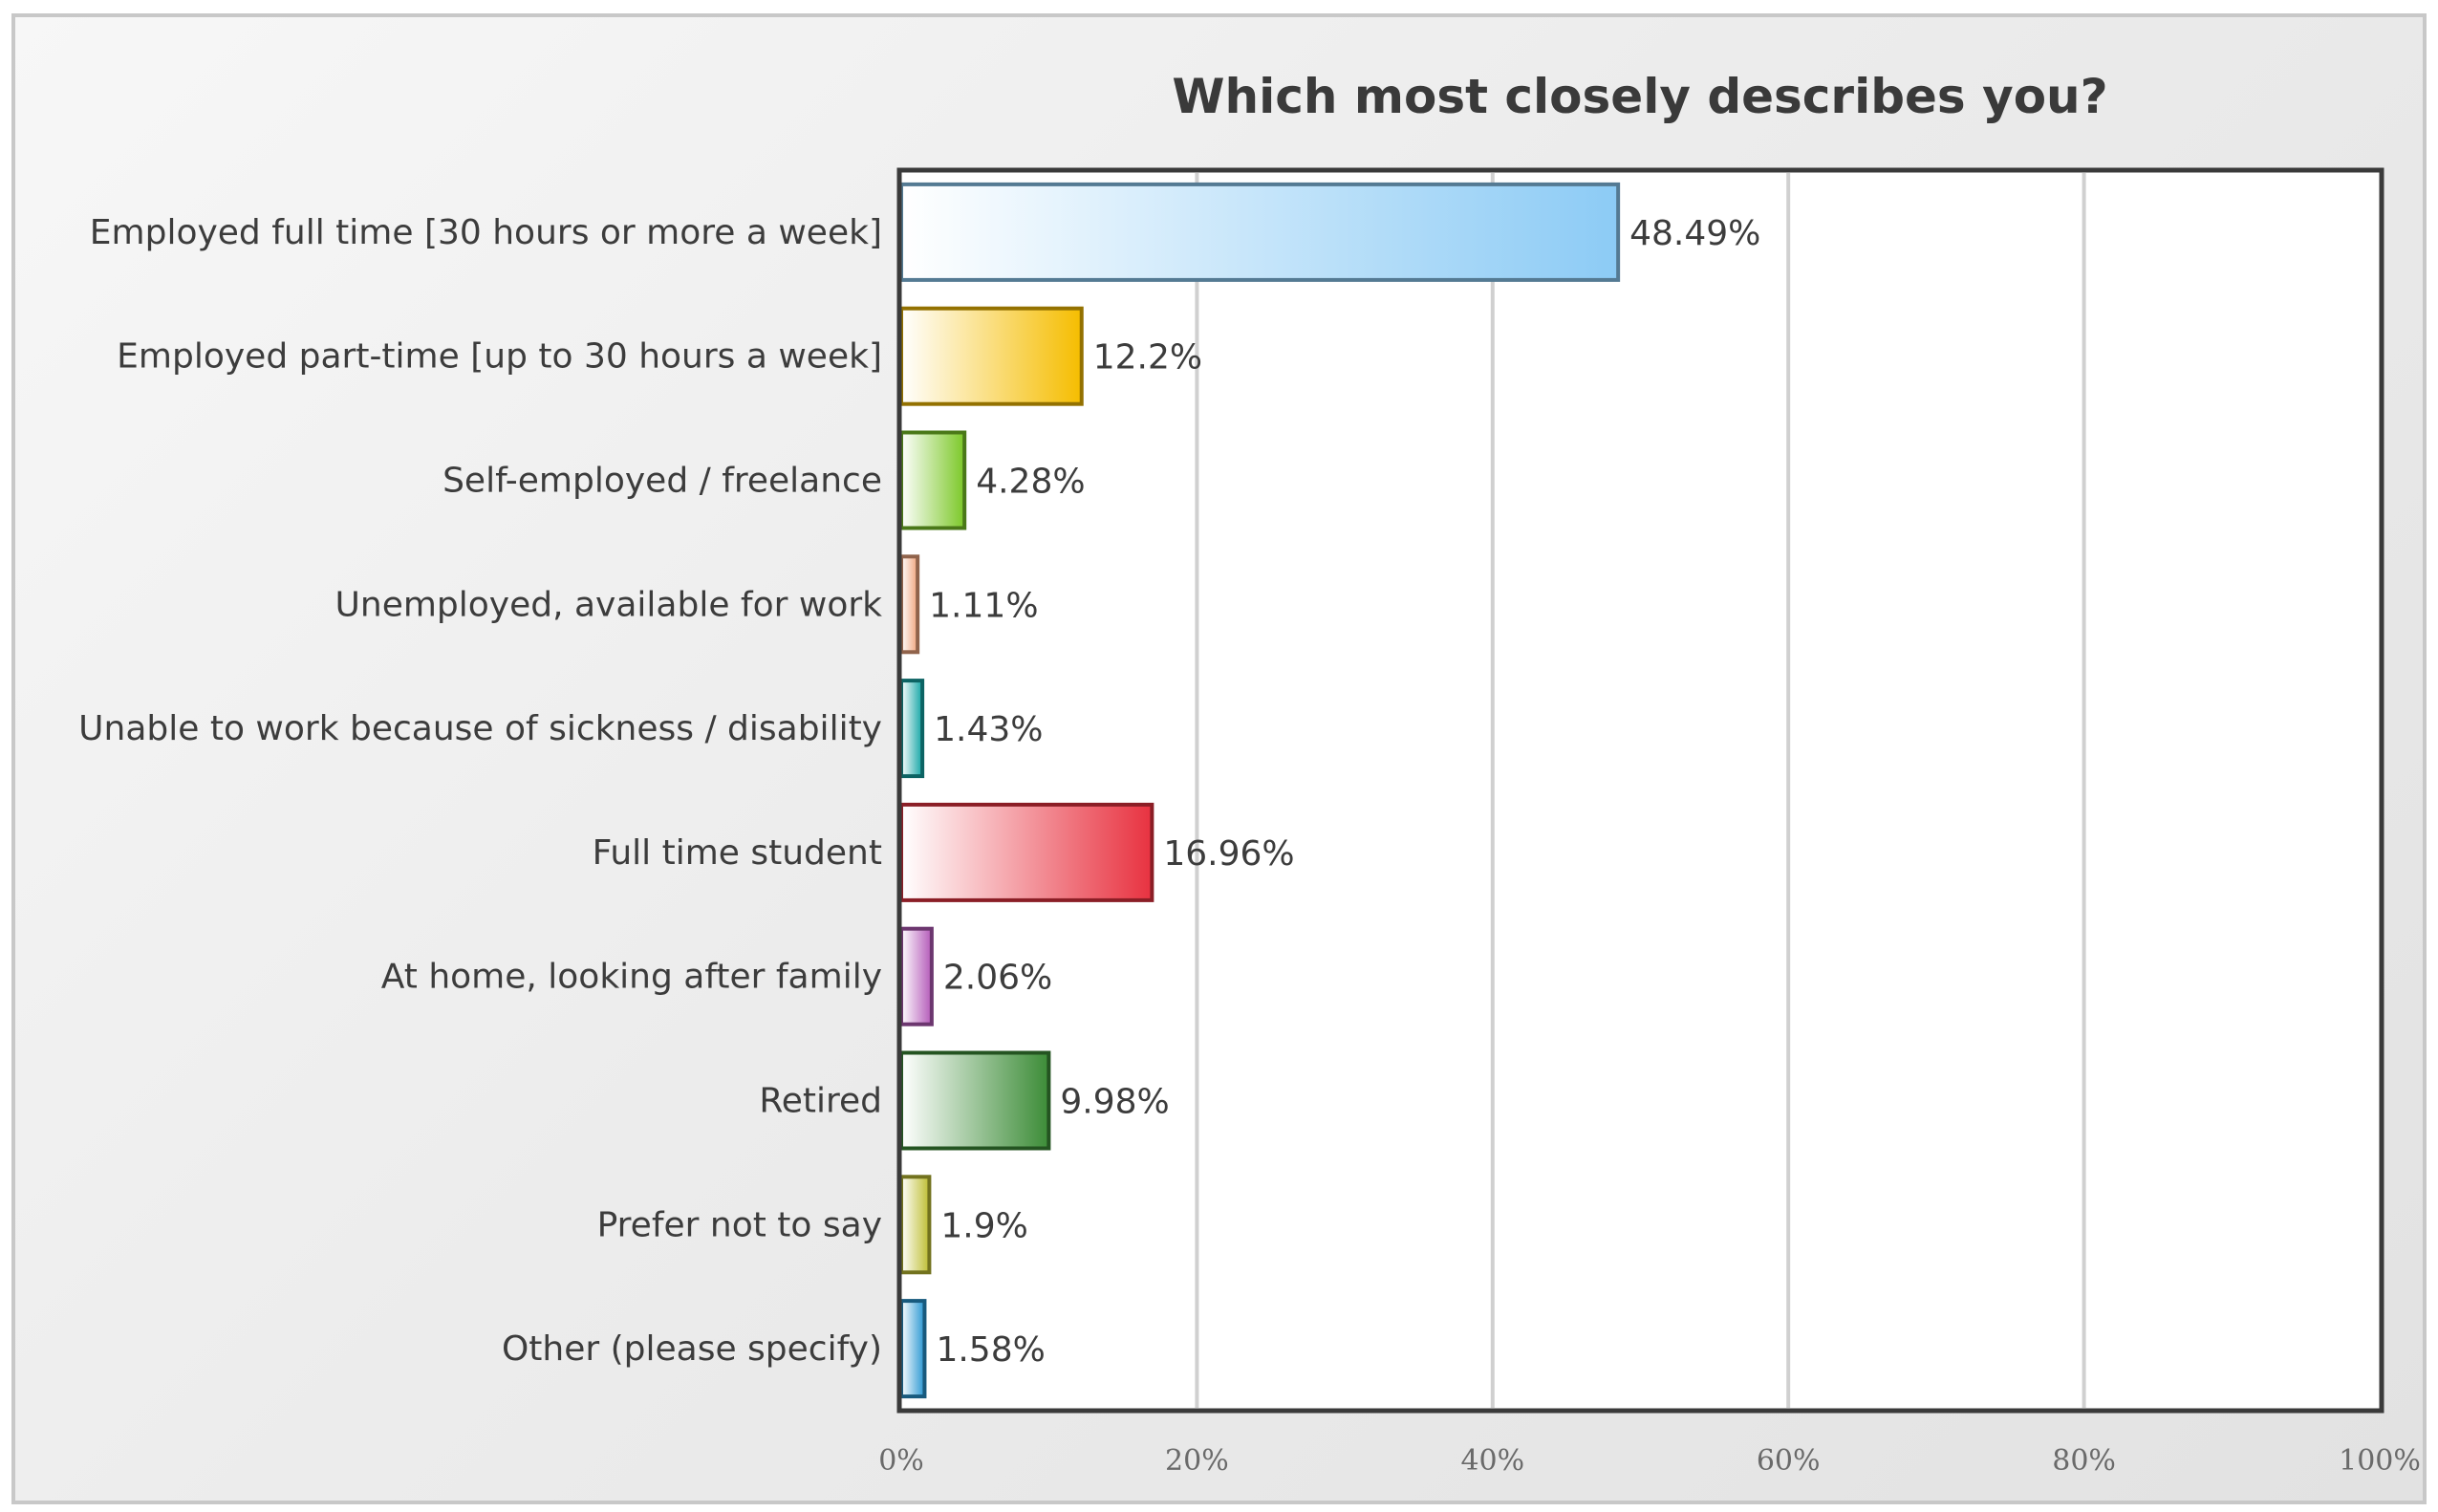 Image resolution: width=2438 pixels, height=1512 pixels. I want to click on value-label: 2.06%, so click(997, 978).